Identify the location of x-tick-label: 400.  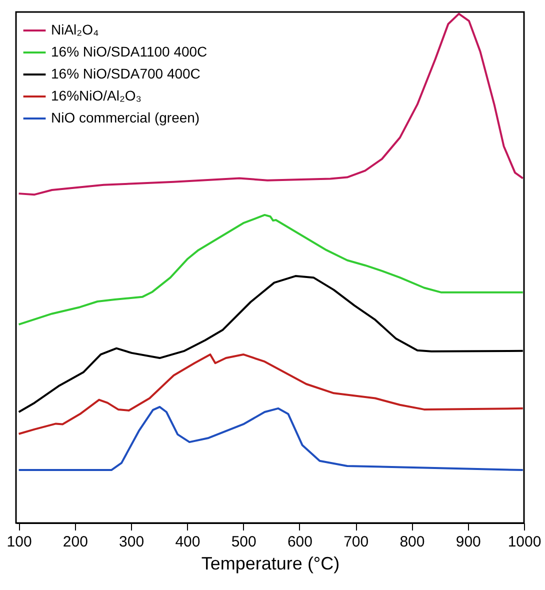
(187, 542).